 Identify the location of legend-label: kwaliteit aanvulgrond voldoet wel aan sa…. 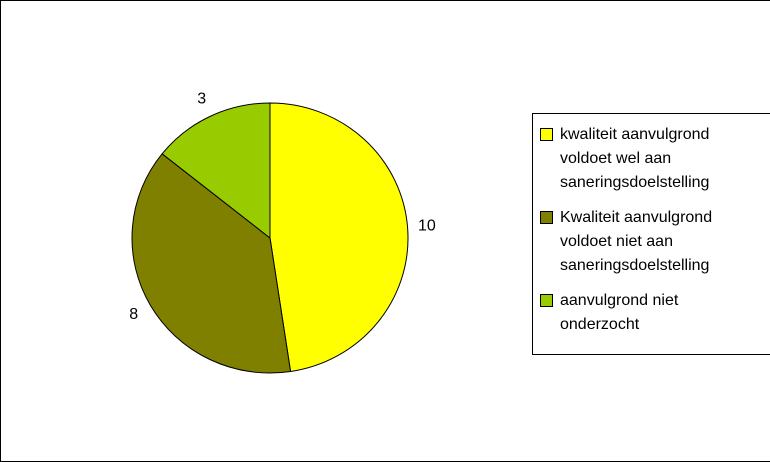
(635, 158).